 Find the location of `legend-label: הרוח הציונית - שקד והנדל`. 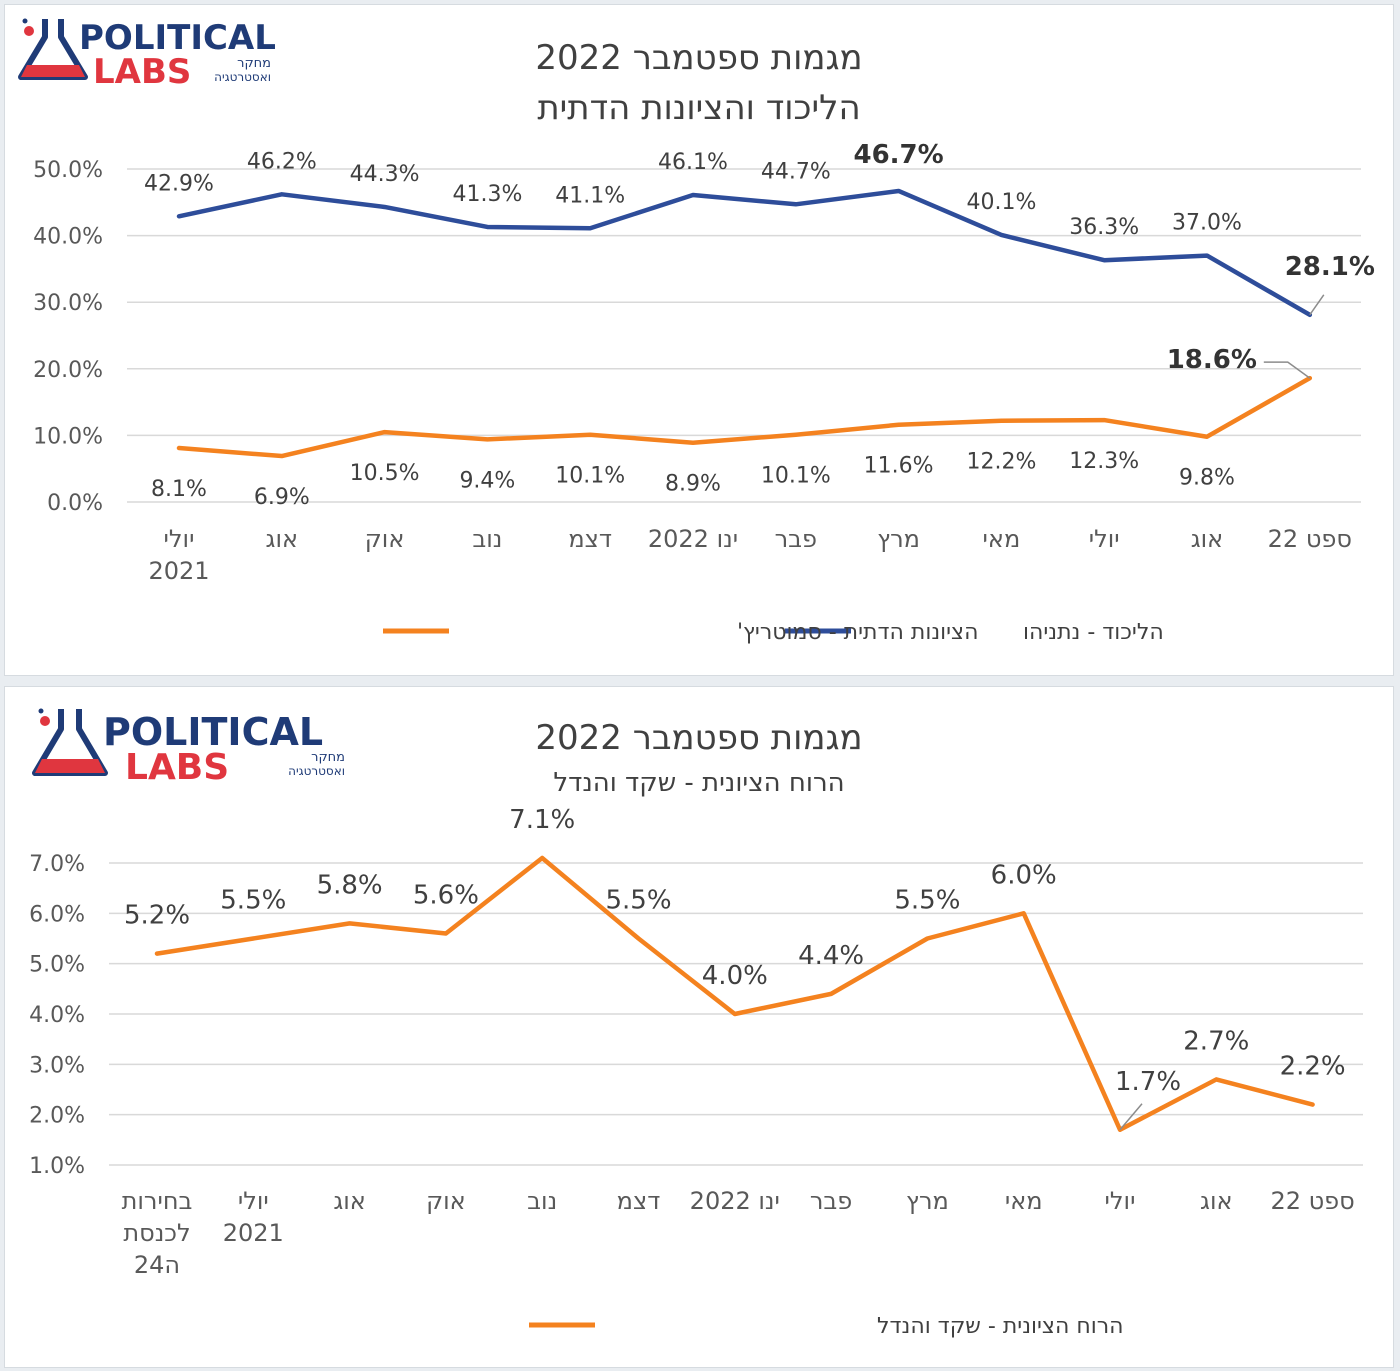

legend-label: הרוח הציונית - שקד והנדל is located at coordinates (1000, 1326).